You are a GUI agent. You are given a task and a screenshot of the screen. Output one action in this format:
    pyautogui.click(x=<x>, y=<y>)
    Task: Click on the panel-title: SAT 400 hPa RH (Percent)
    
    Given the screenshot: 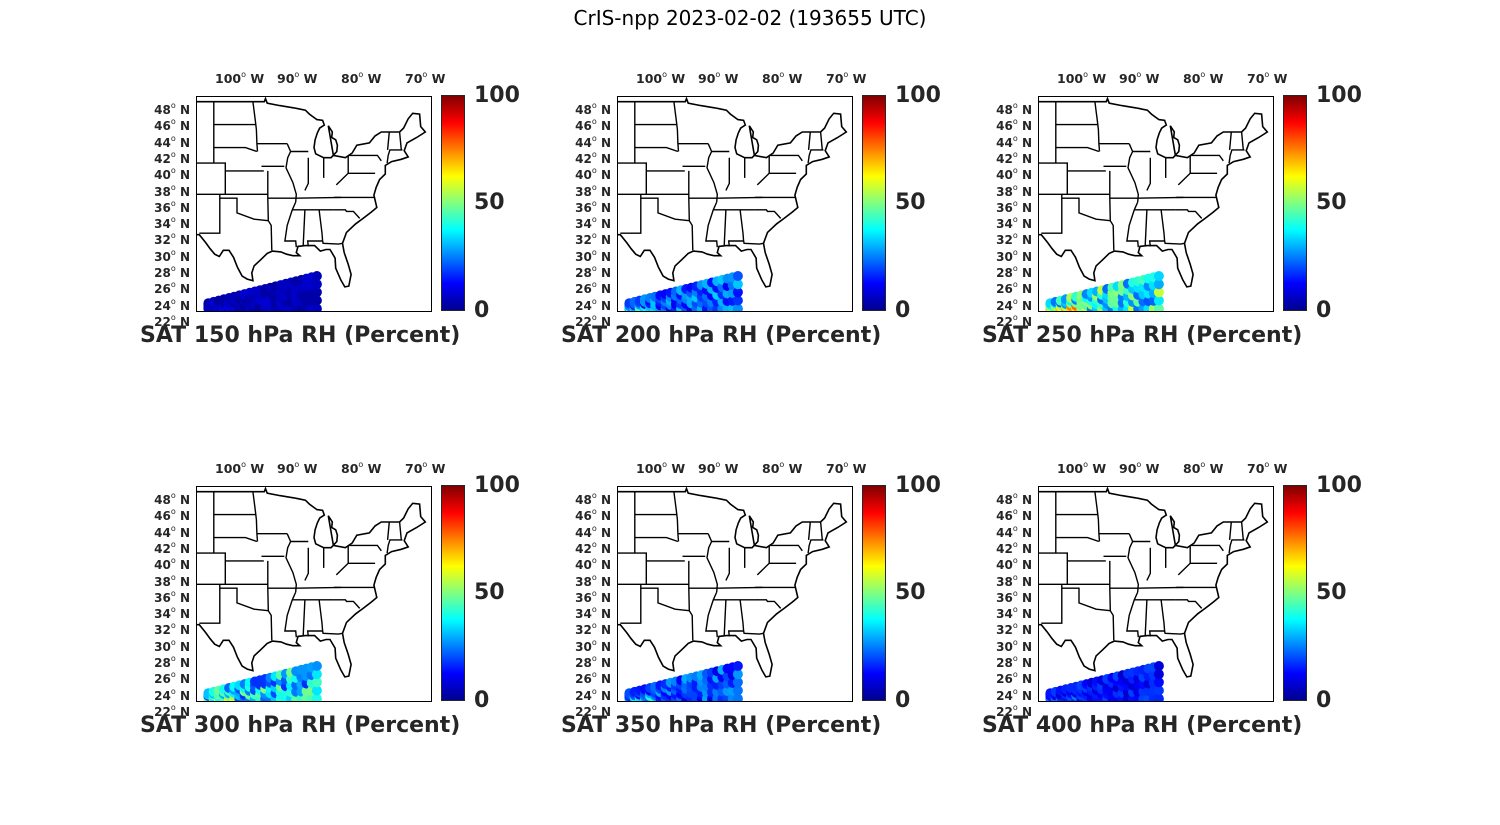 What is the action you would take?
    pyautogui.click(x=1142, y=725)
    